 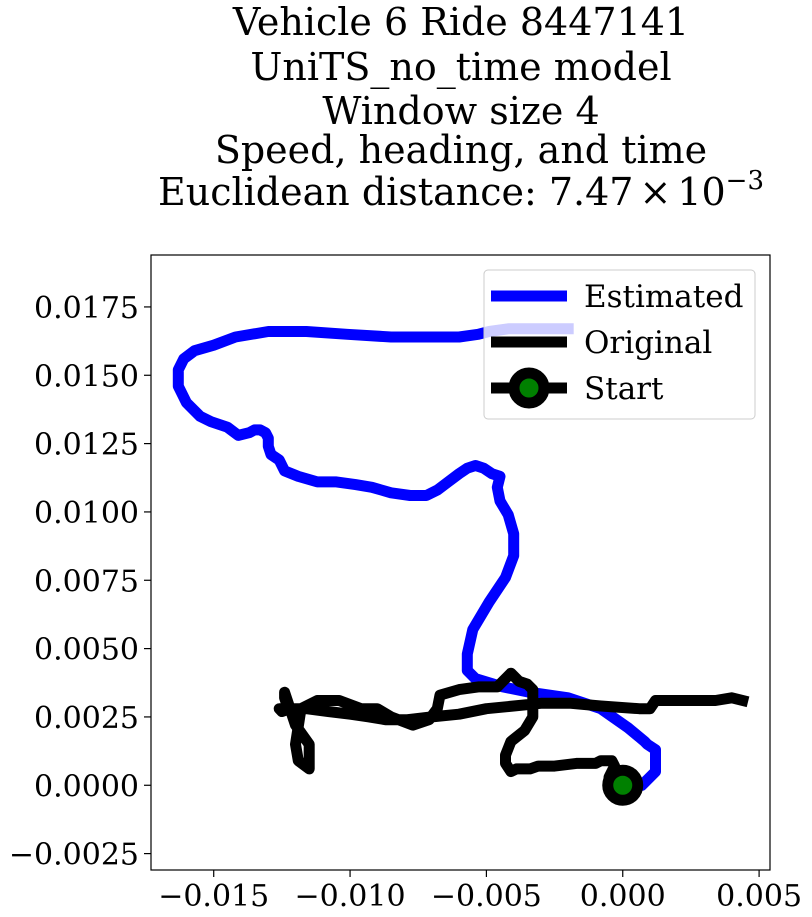 I want to click on x-axis: −0.015 −0.010 −0.005 0.000 0.005, so click(x=480, y=892).